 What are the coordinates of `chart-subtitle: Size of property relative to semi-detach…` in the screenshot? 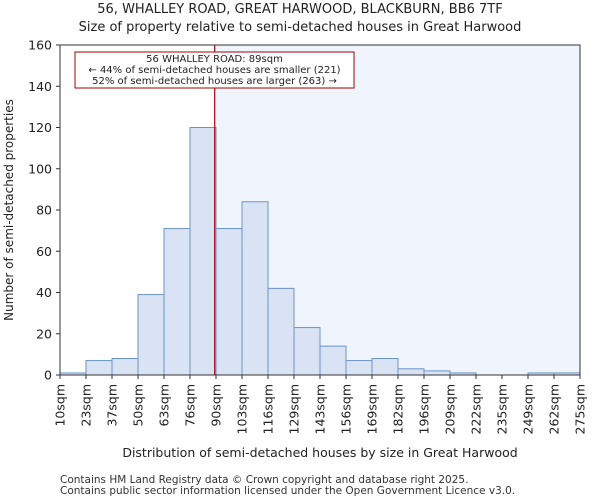 It's located at (300, 27).